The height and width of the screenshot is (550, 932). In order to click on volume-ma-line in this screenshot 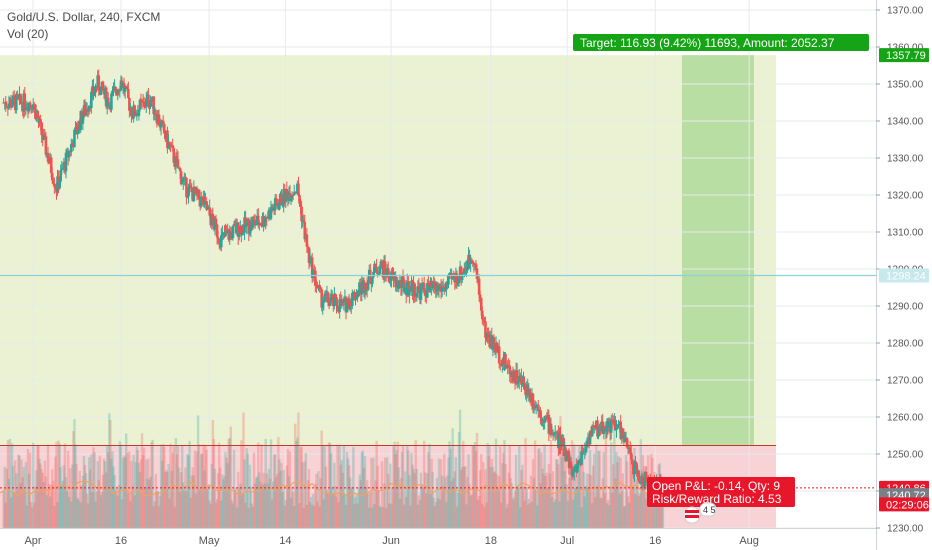, I will do `click(345, 489)`.